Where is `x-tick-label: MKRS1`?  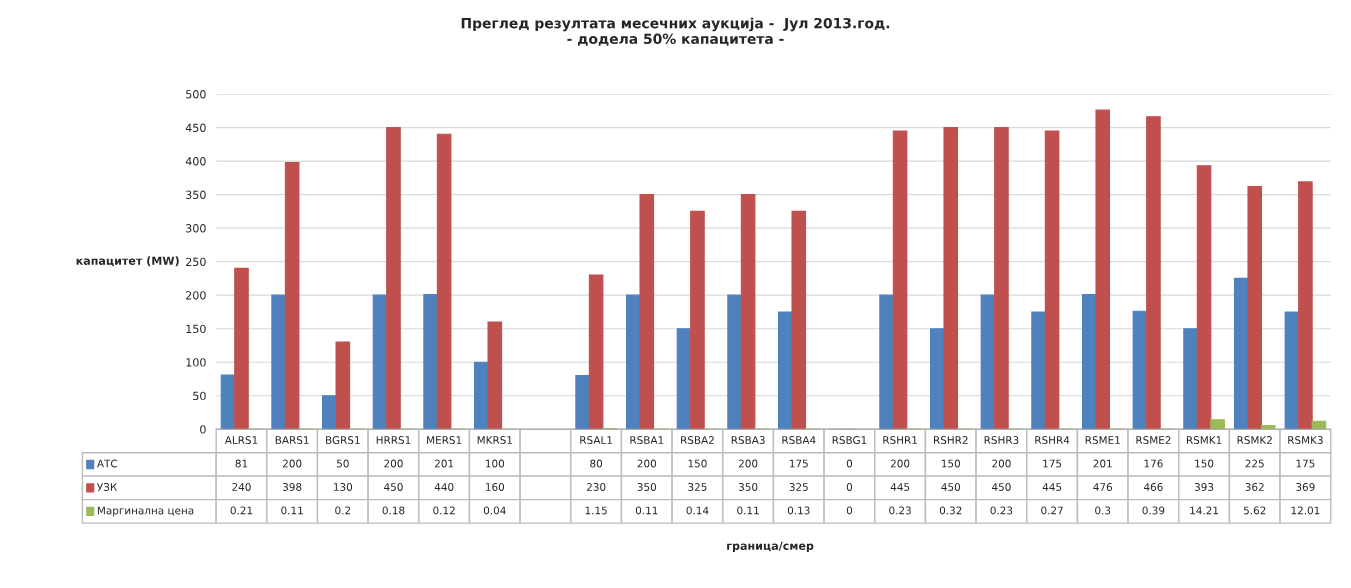 x-tick-label: MKRS1 is located at coordinates (494, 440).